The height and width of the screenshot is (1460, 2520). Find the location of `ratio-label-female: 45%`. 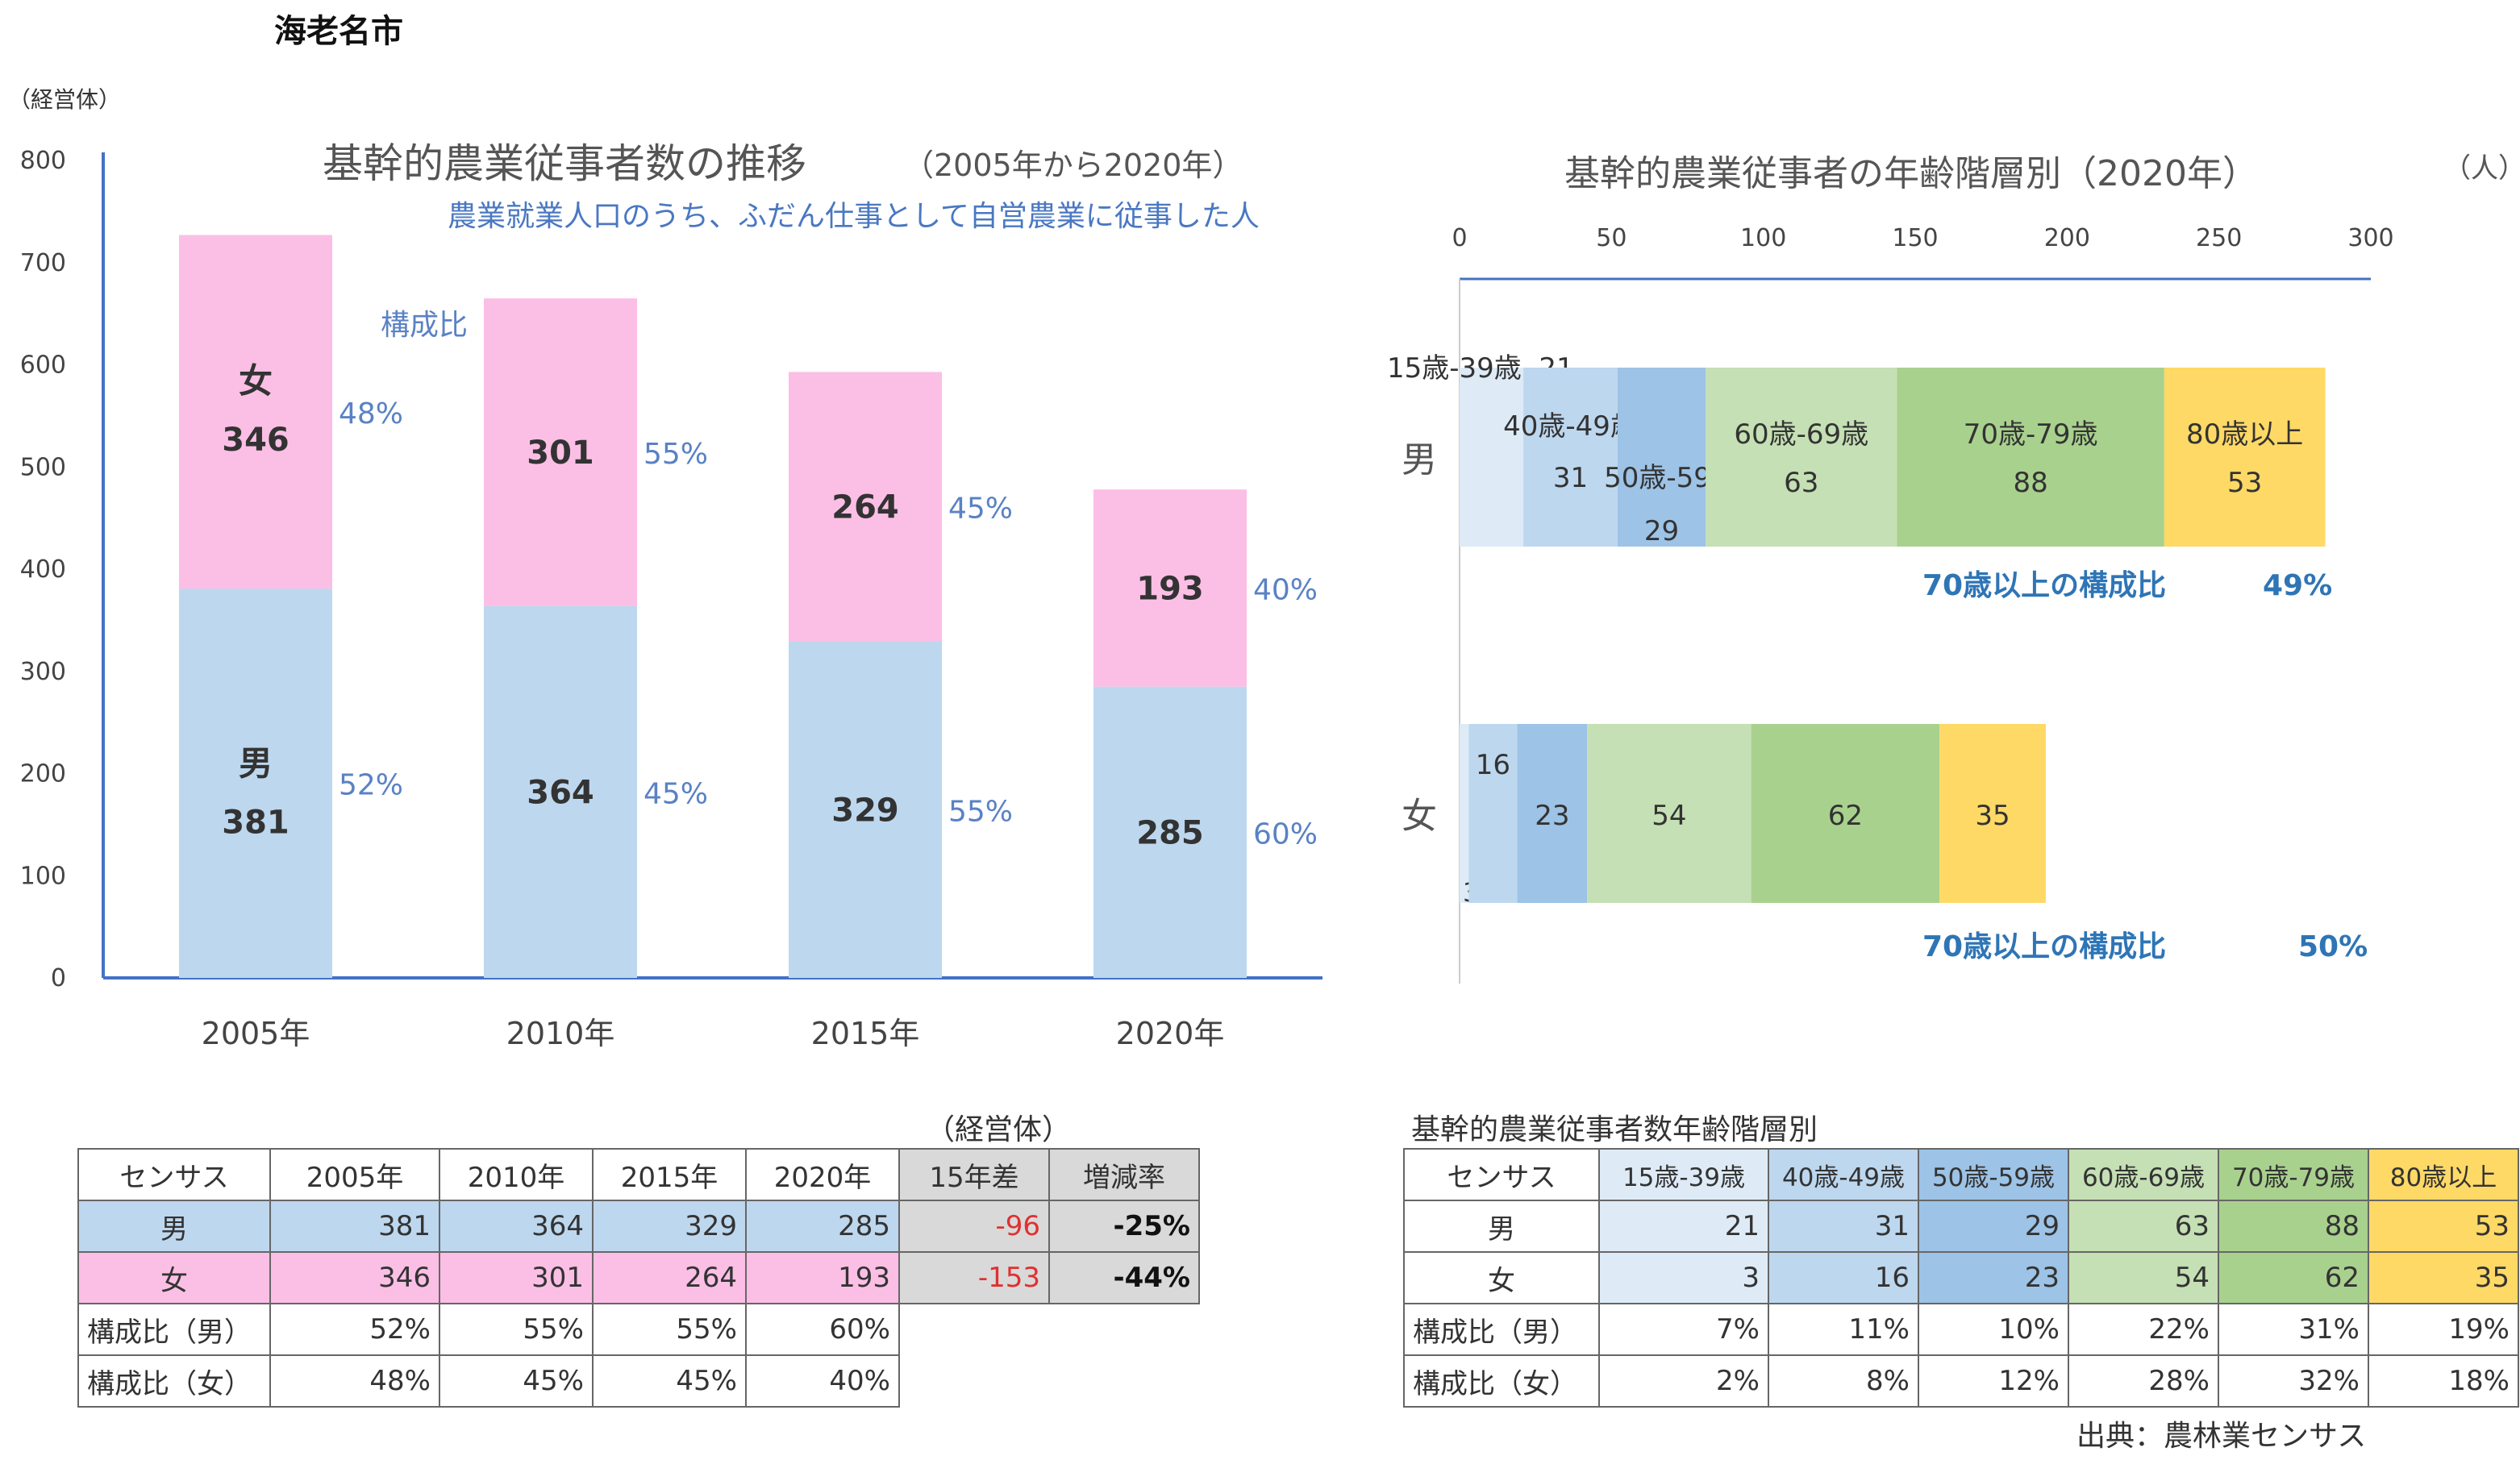

ratio-label-female: 45% is located at coordinates (981, 510).